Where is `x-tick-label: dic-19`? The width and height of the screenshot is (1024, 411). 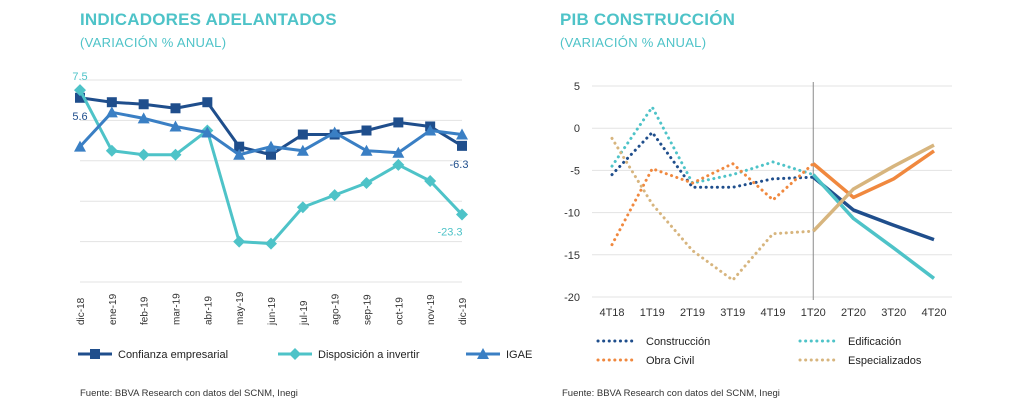 x-tick-label: dic-19 is located at coordinates (463, 311).